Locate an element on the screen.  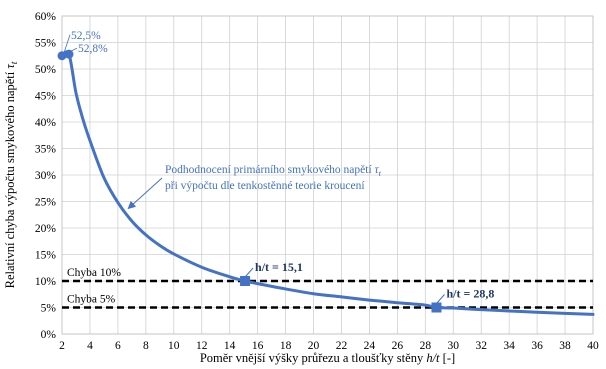
x-tick-label: 36 is located at coordinates (537, 346).